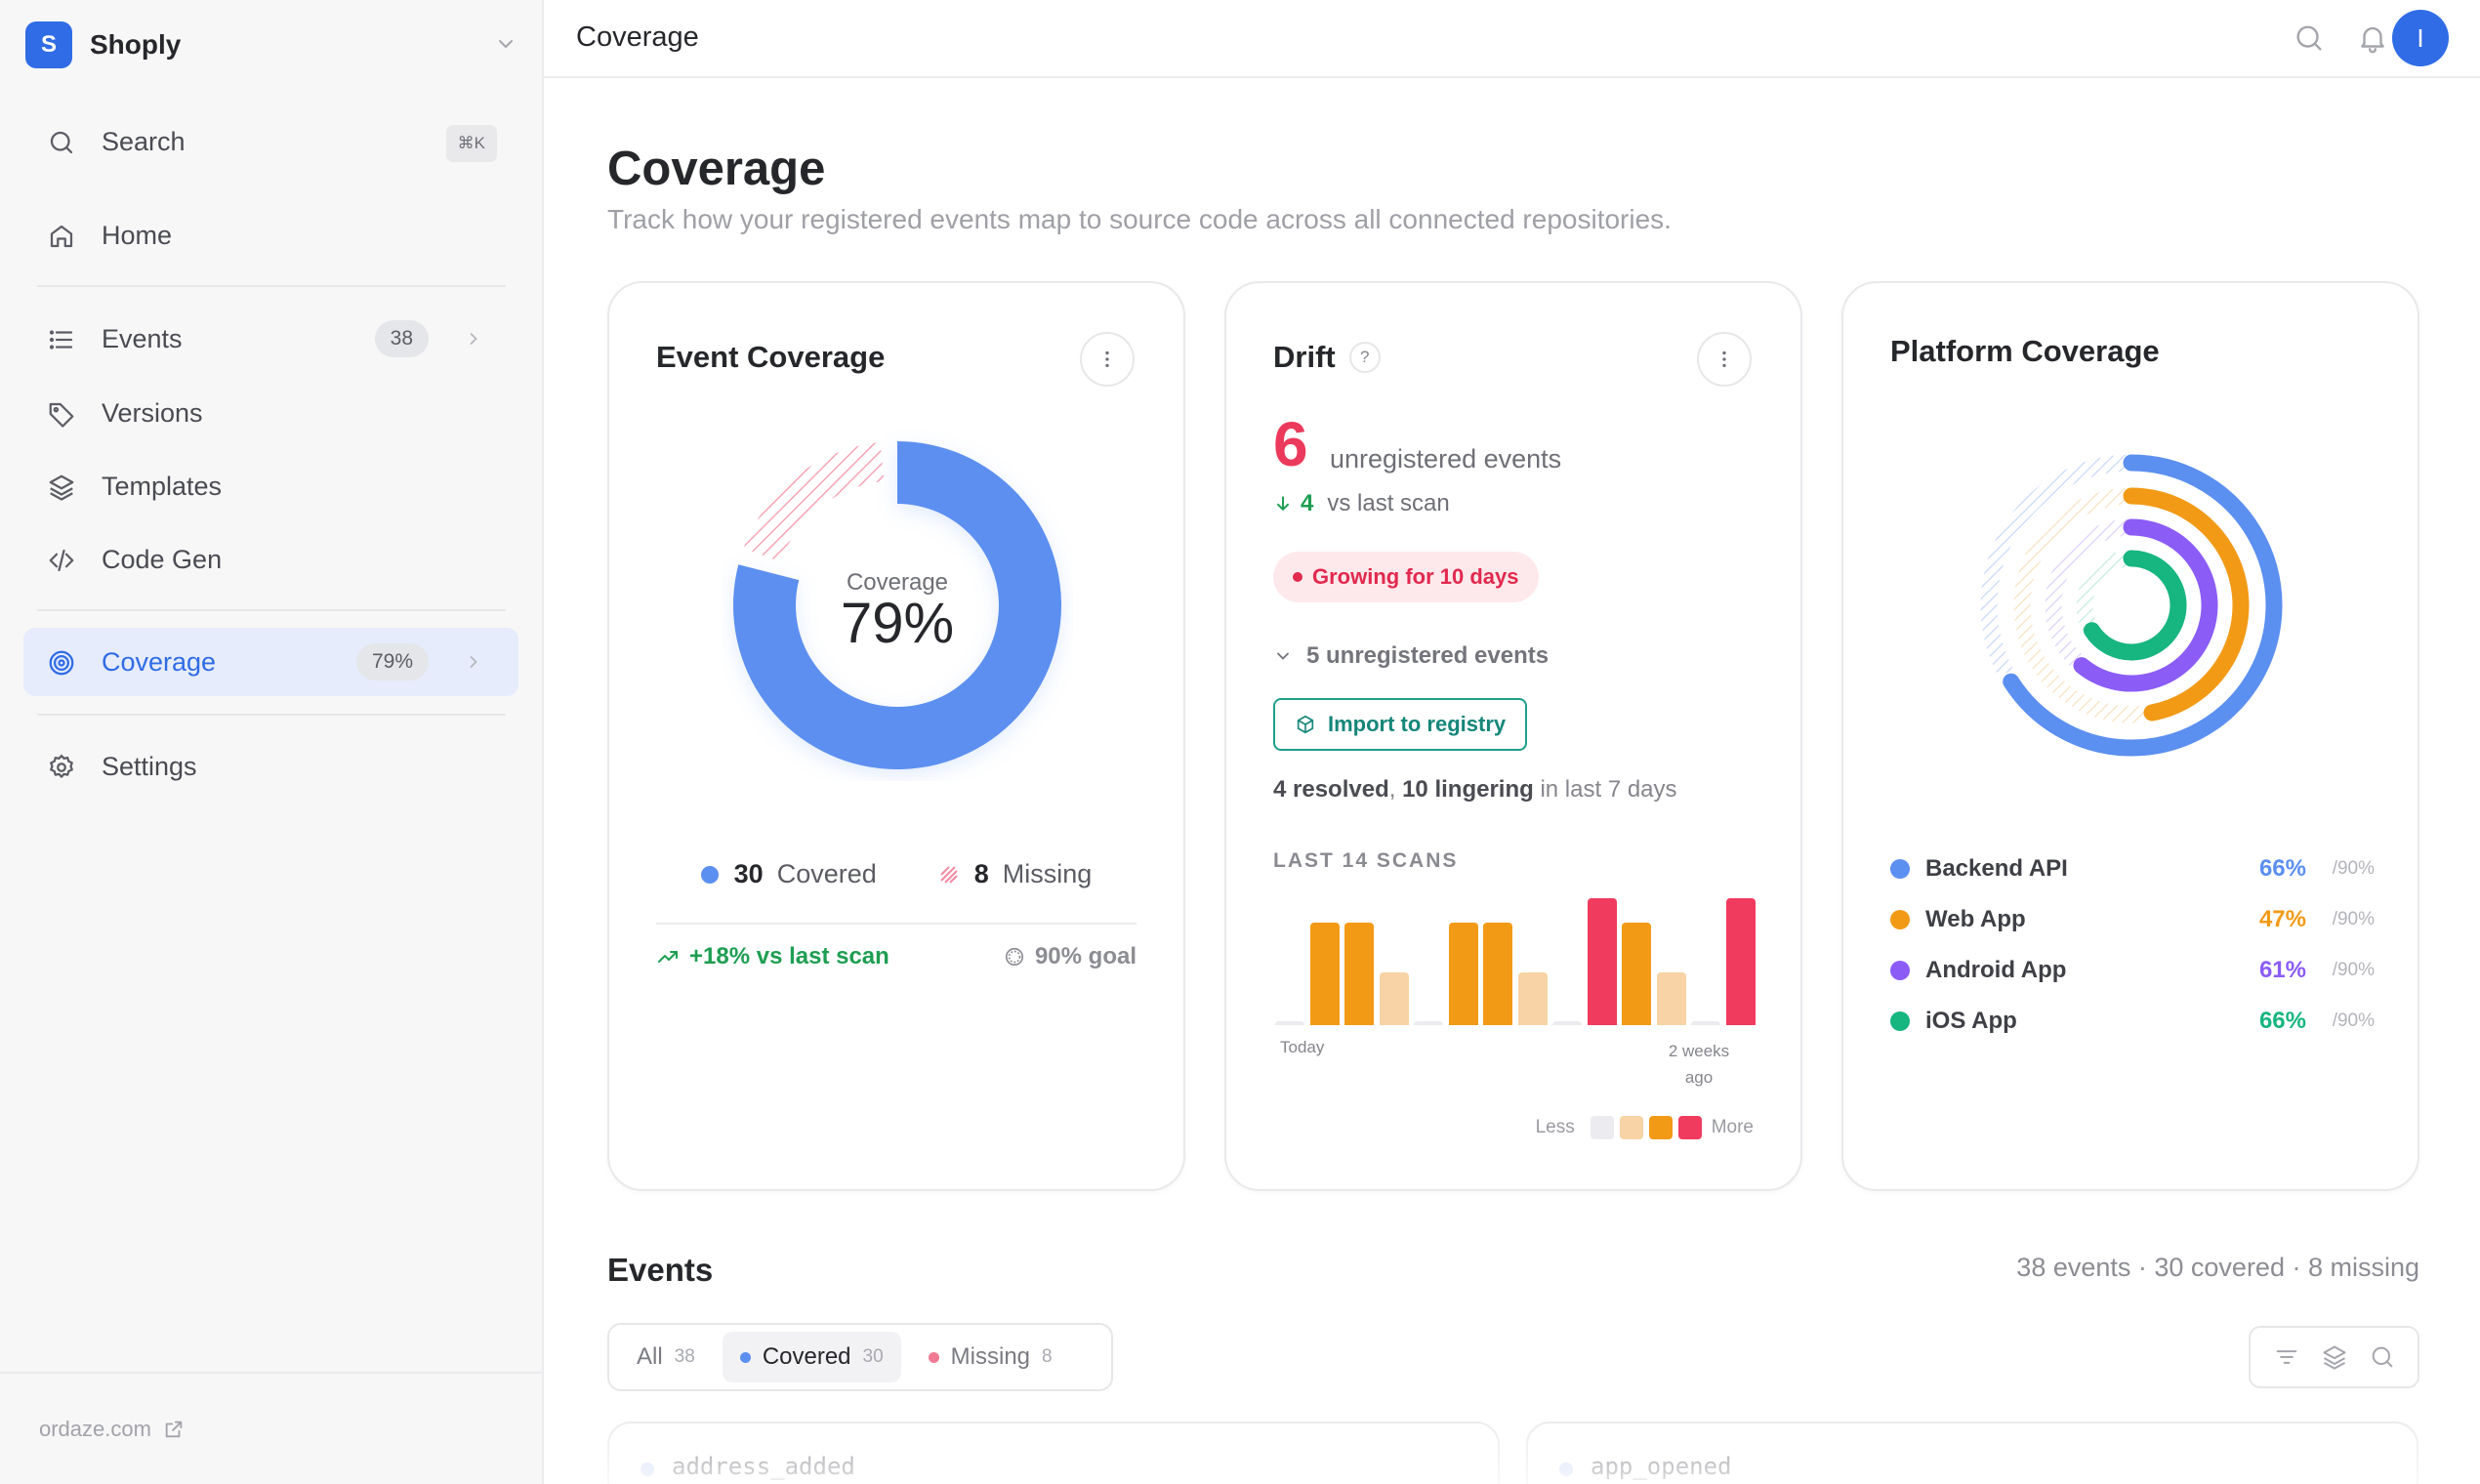 The width and height of the screenshot is (2480, 1484). Describe the element at coordinates (949, 875) in the screenshot. I see `missing-hatch-icon` at that location.